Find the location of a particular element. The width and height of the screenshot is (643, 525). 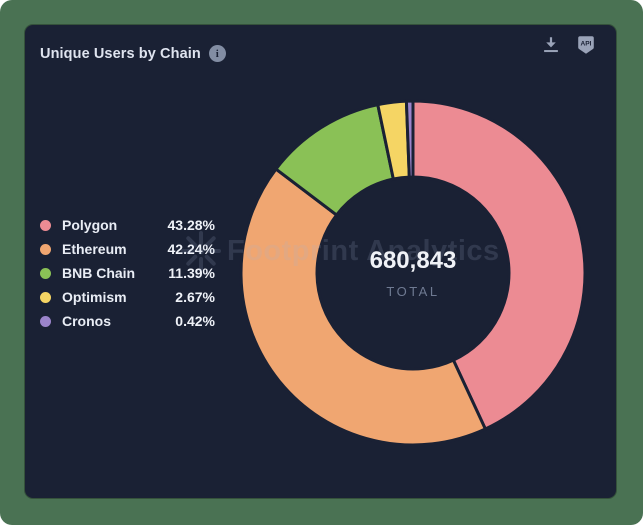

legend-label: Cronos is located at coordinates (86, 321).